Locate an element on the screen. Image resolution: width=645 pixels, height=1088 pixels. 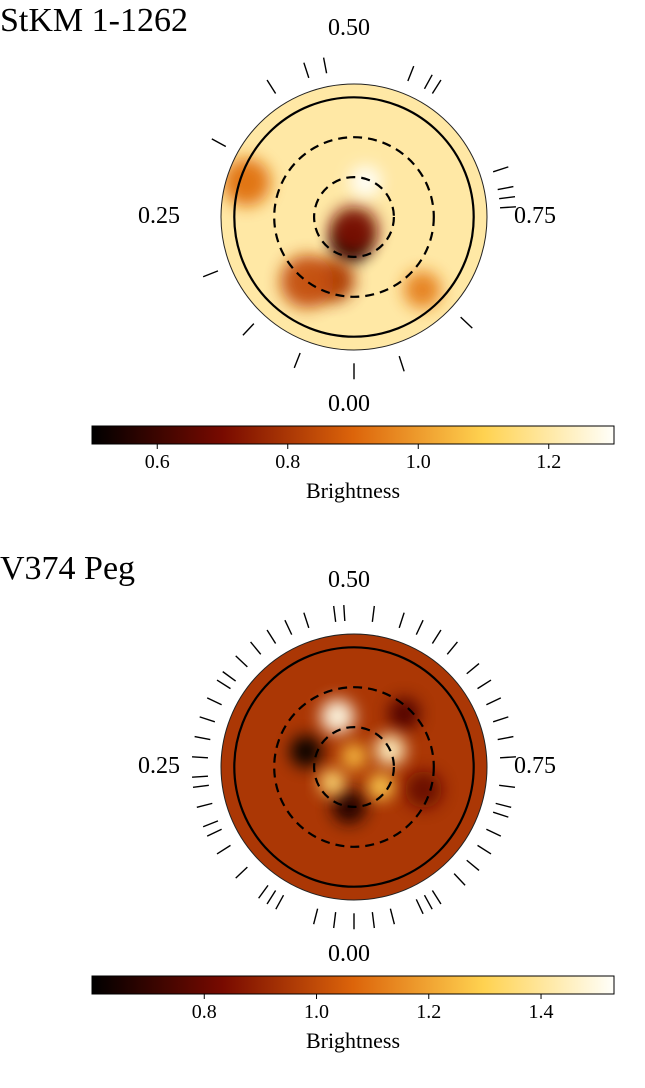
colorbar-tick-label: 0.6 is located at coordinates (157, 462).